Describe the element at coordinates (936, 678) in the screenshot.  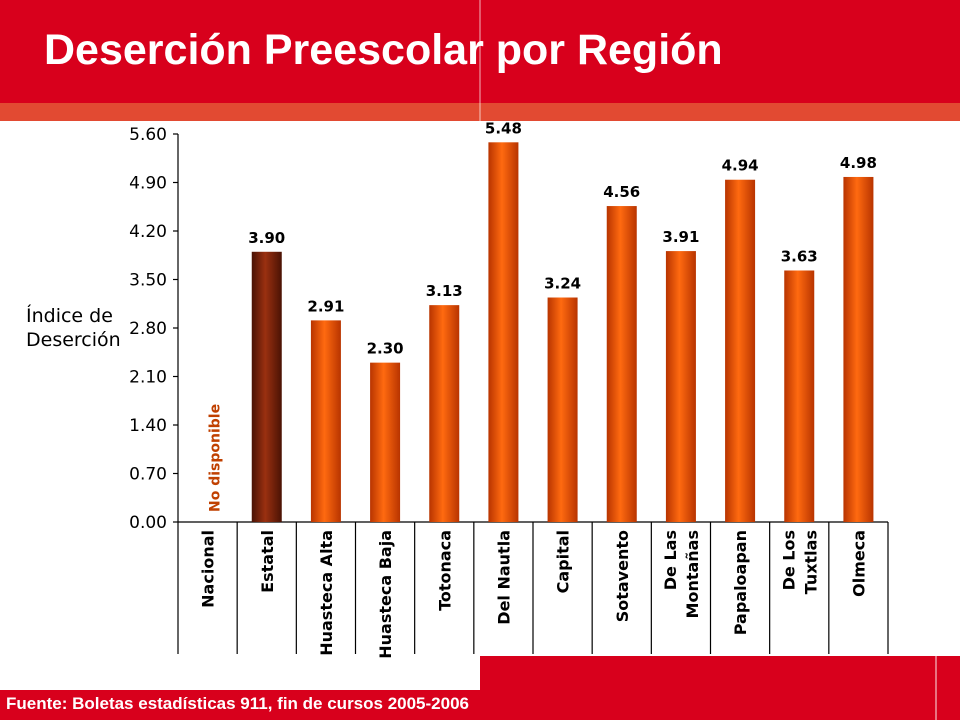
I see `footer-divider` at that location.